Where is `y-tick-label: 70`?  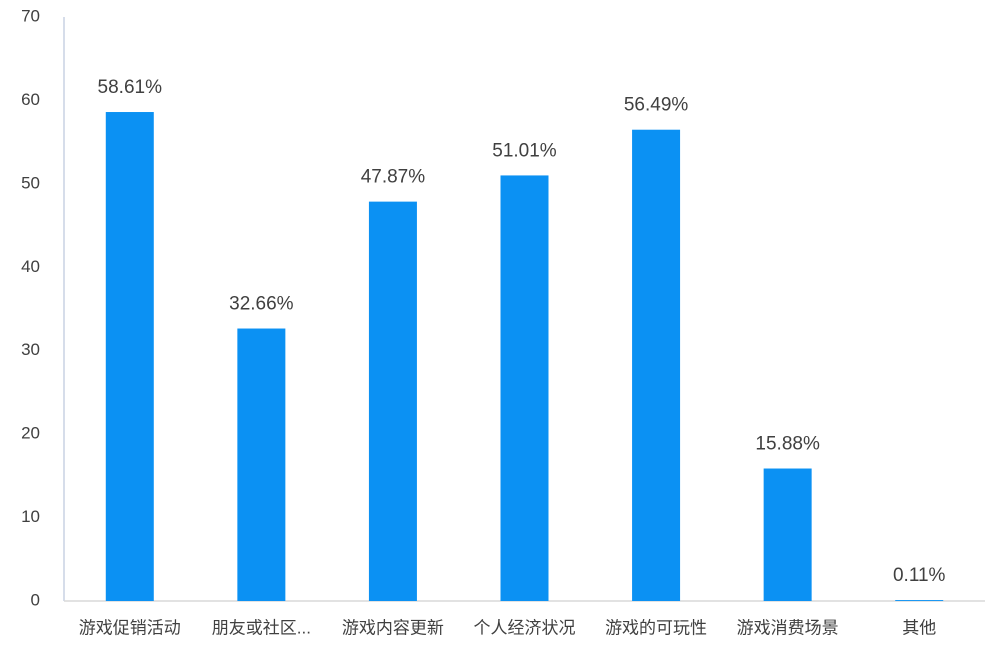
y-tick-label: 70 is located at coordinates (30, 15).